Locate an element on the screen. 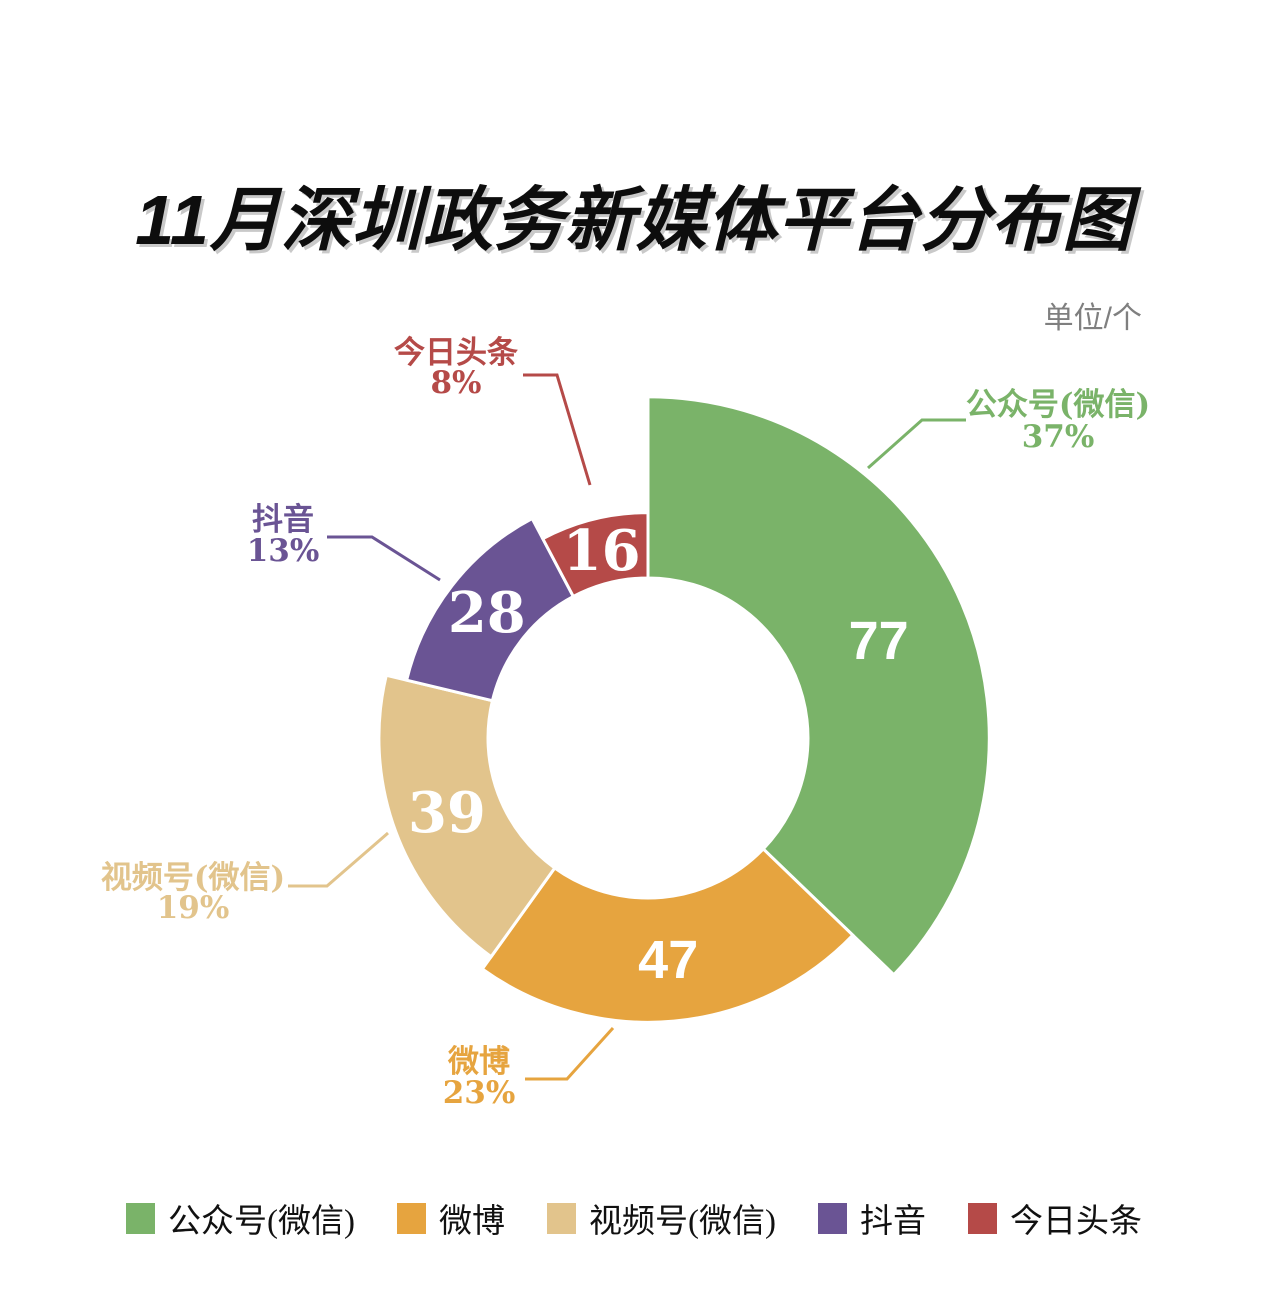  slice-value: 47 is located at coordinates (668, 960).